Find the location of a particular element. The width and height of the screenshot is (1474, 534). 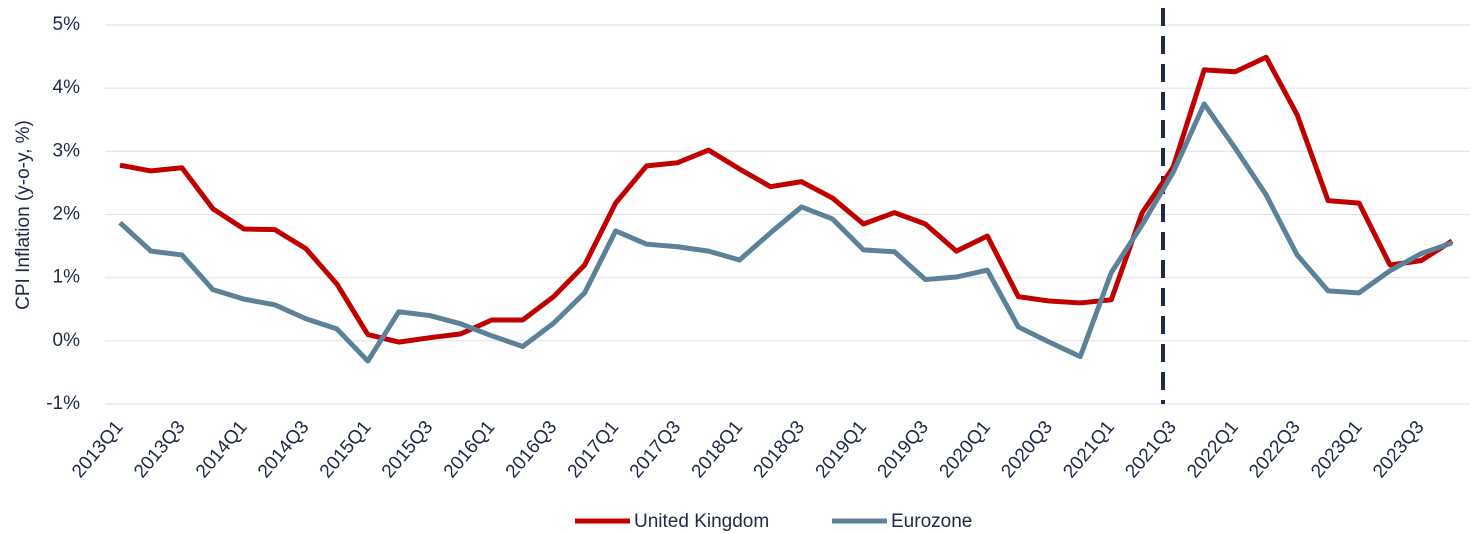

y-tick-label: 4% is located at coordinates (67, 87).